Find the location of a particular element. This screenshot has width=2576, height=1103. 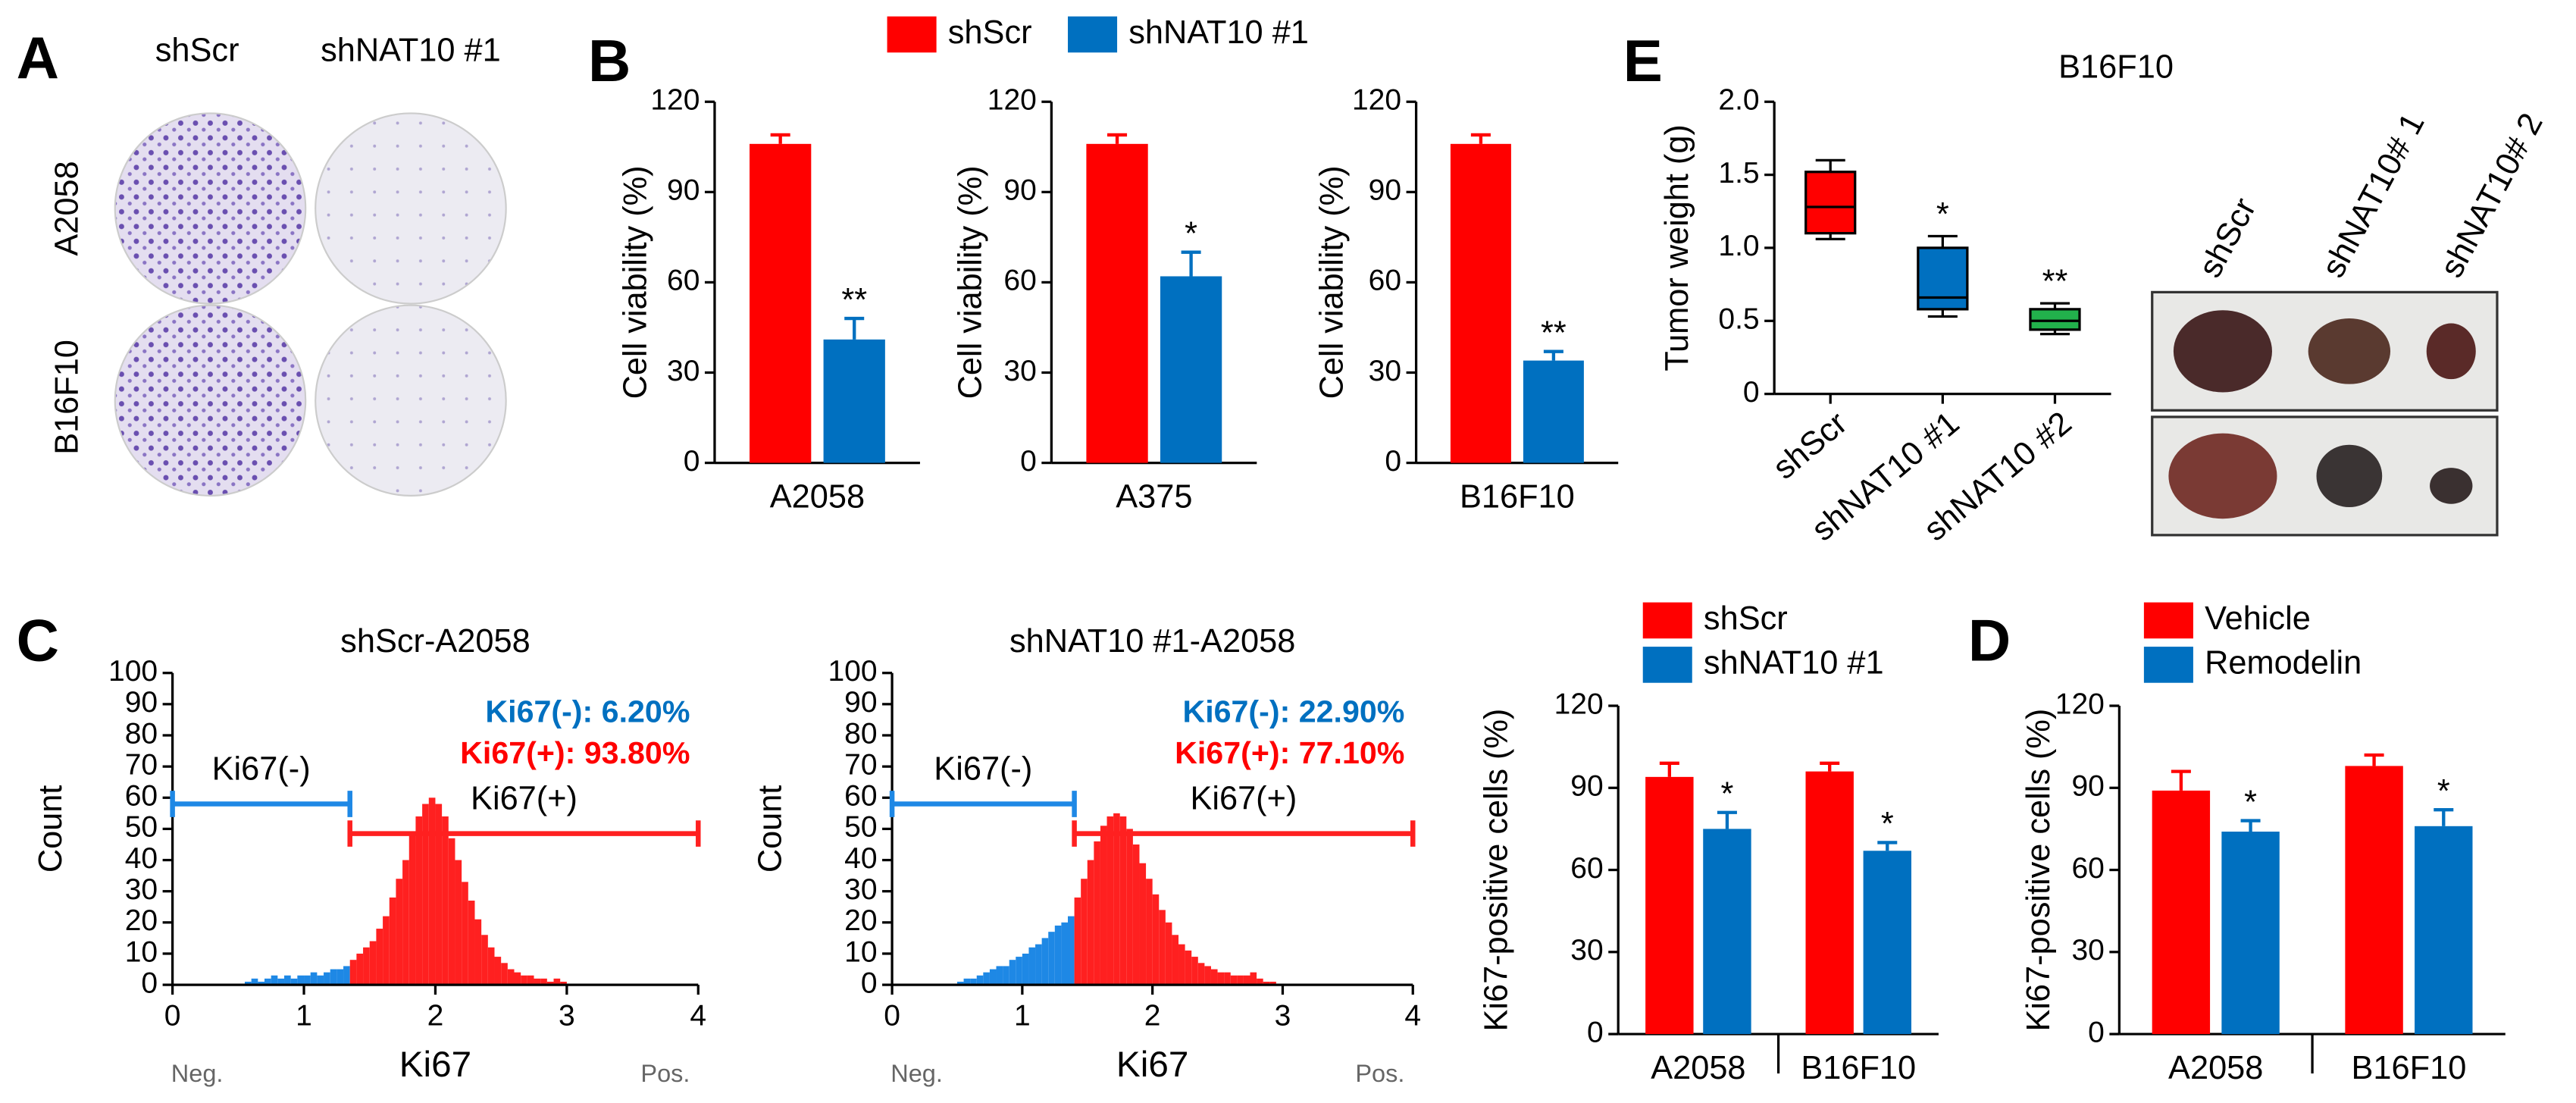

x-tick-label: A2058 is located at coordinates (817, 497).